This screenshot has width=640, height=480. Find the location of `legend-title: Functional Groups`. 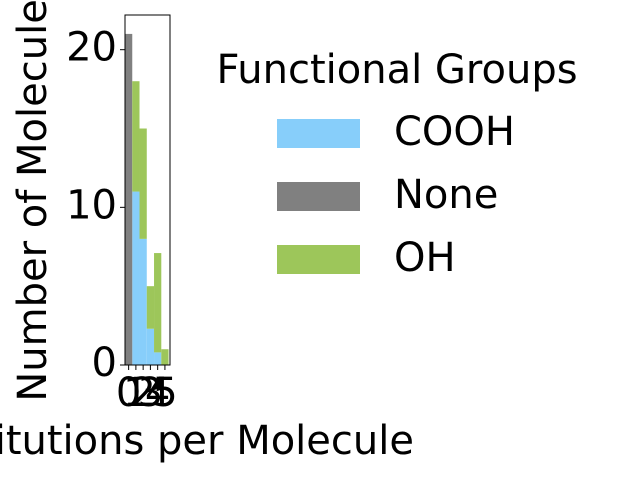

legend-title: Functional Groups is located at coordinates (396, 70).